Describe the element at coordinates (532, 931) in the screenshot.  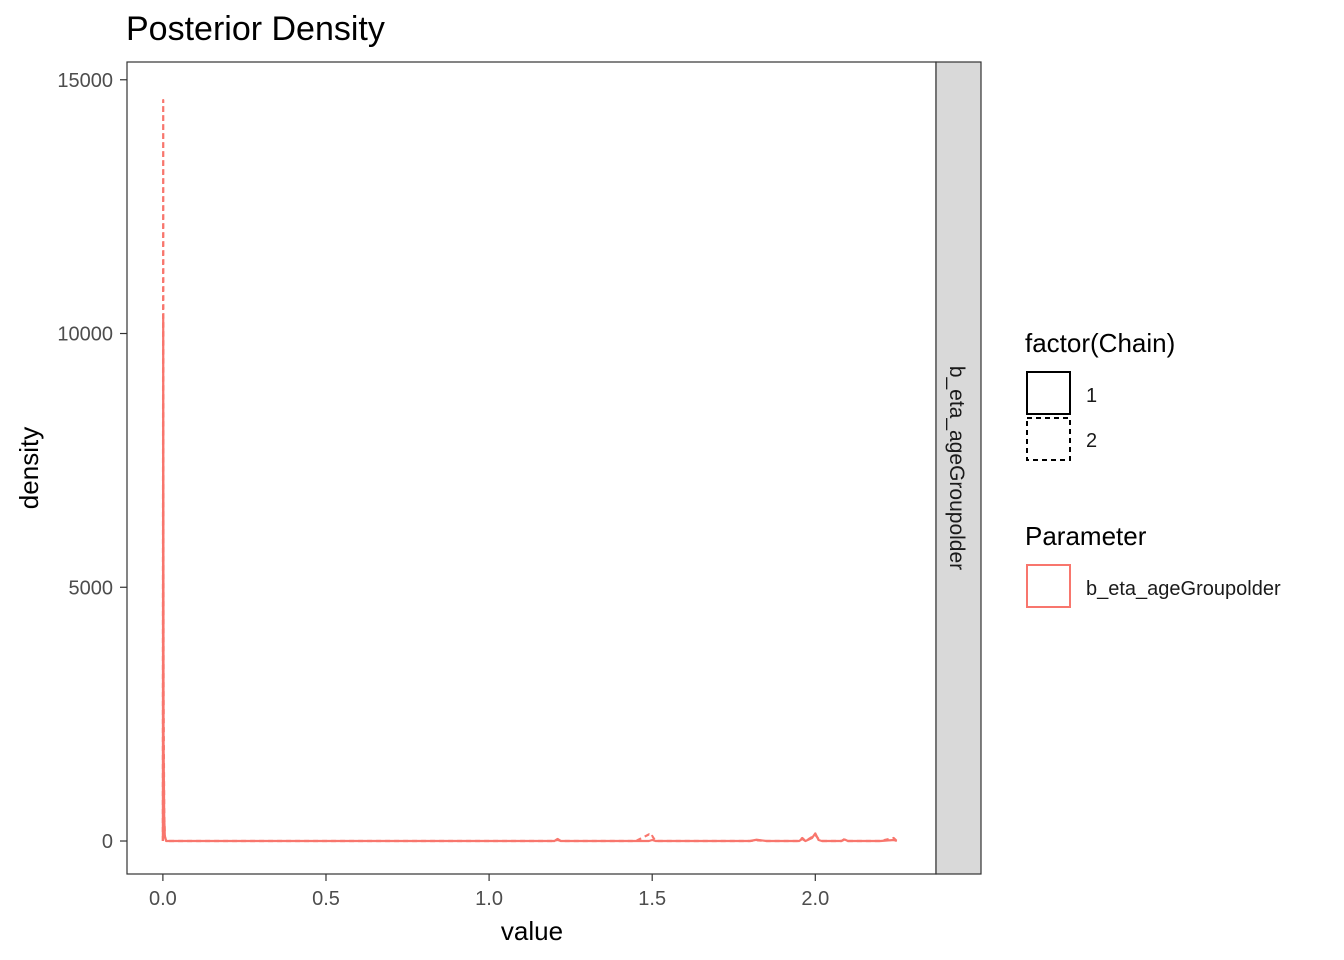
I see `x-axis-title: value` at that location.